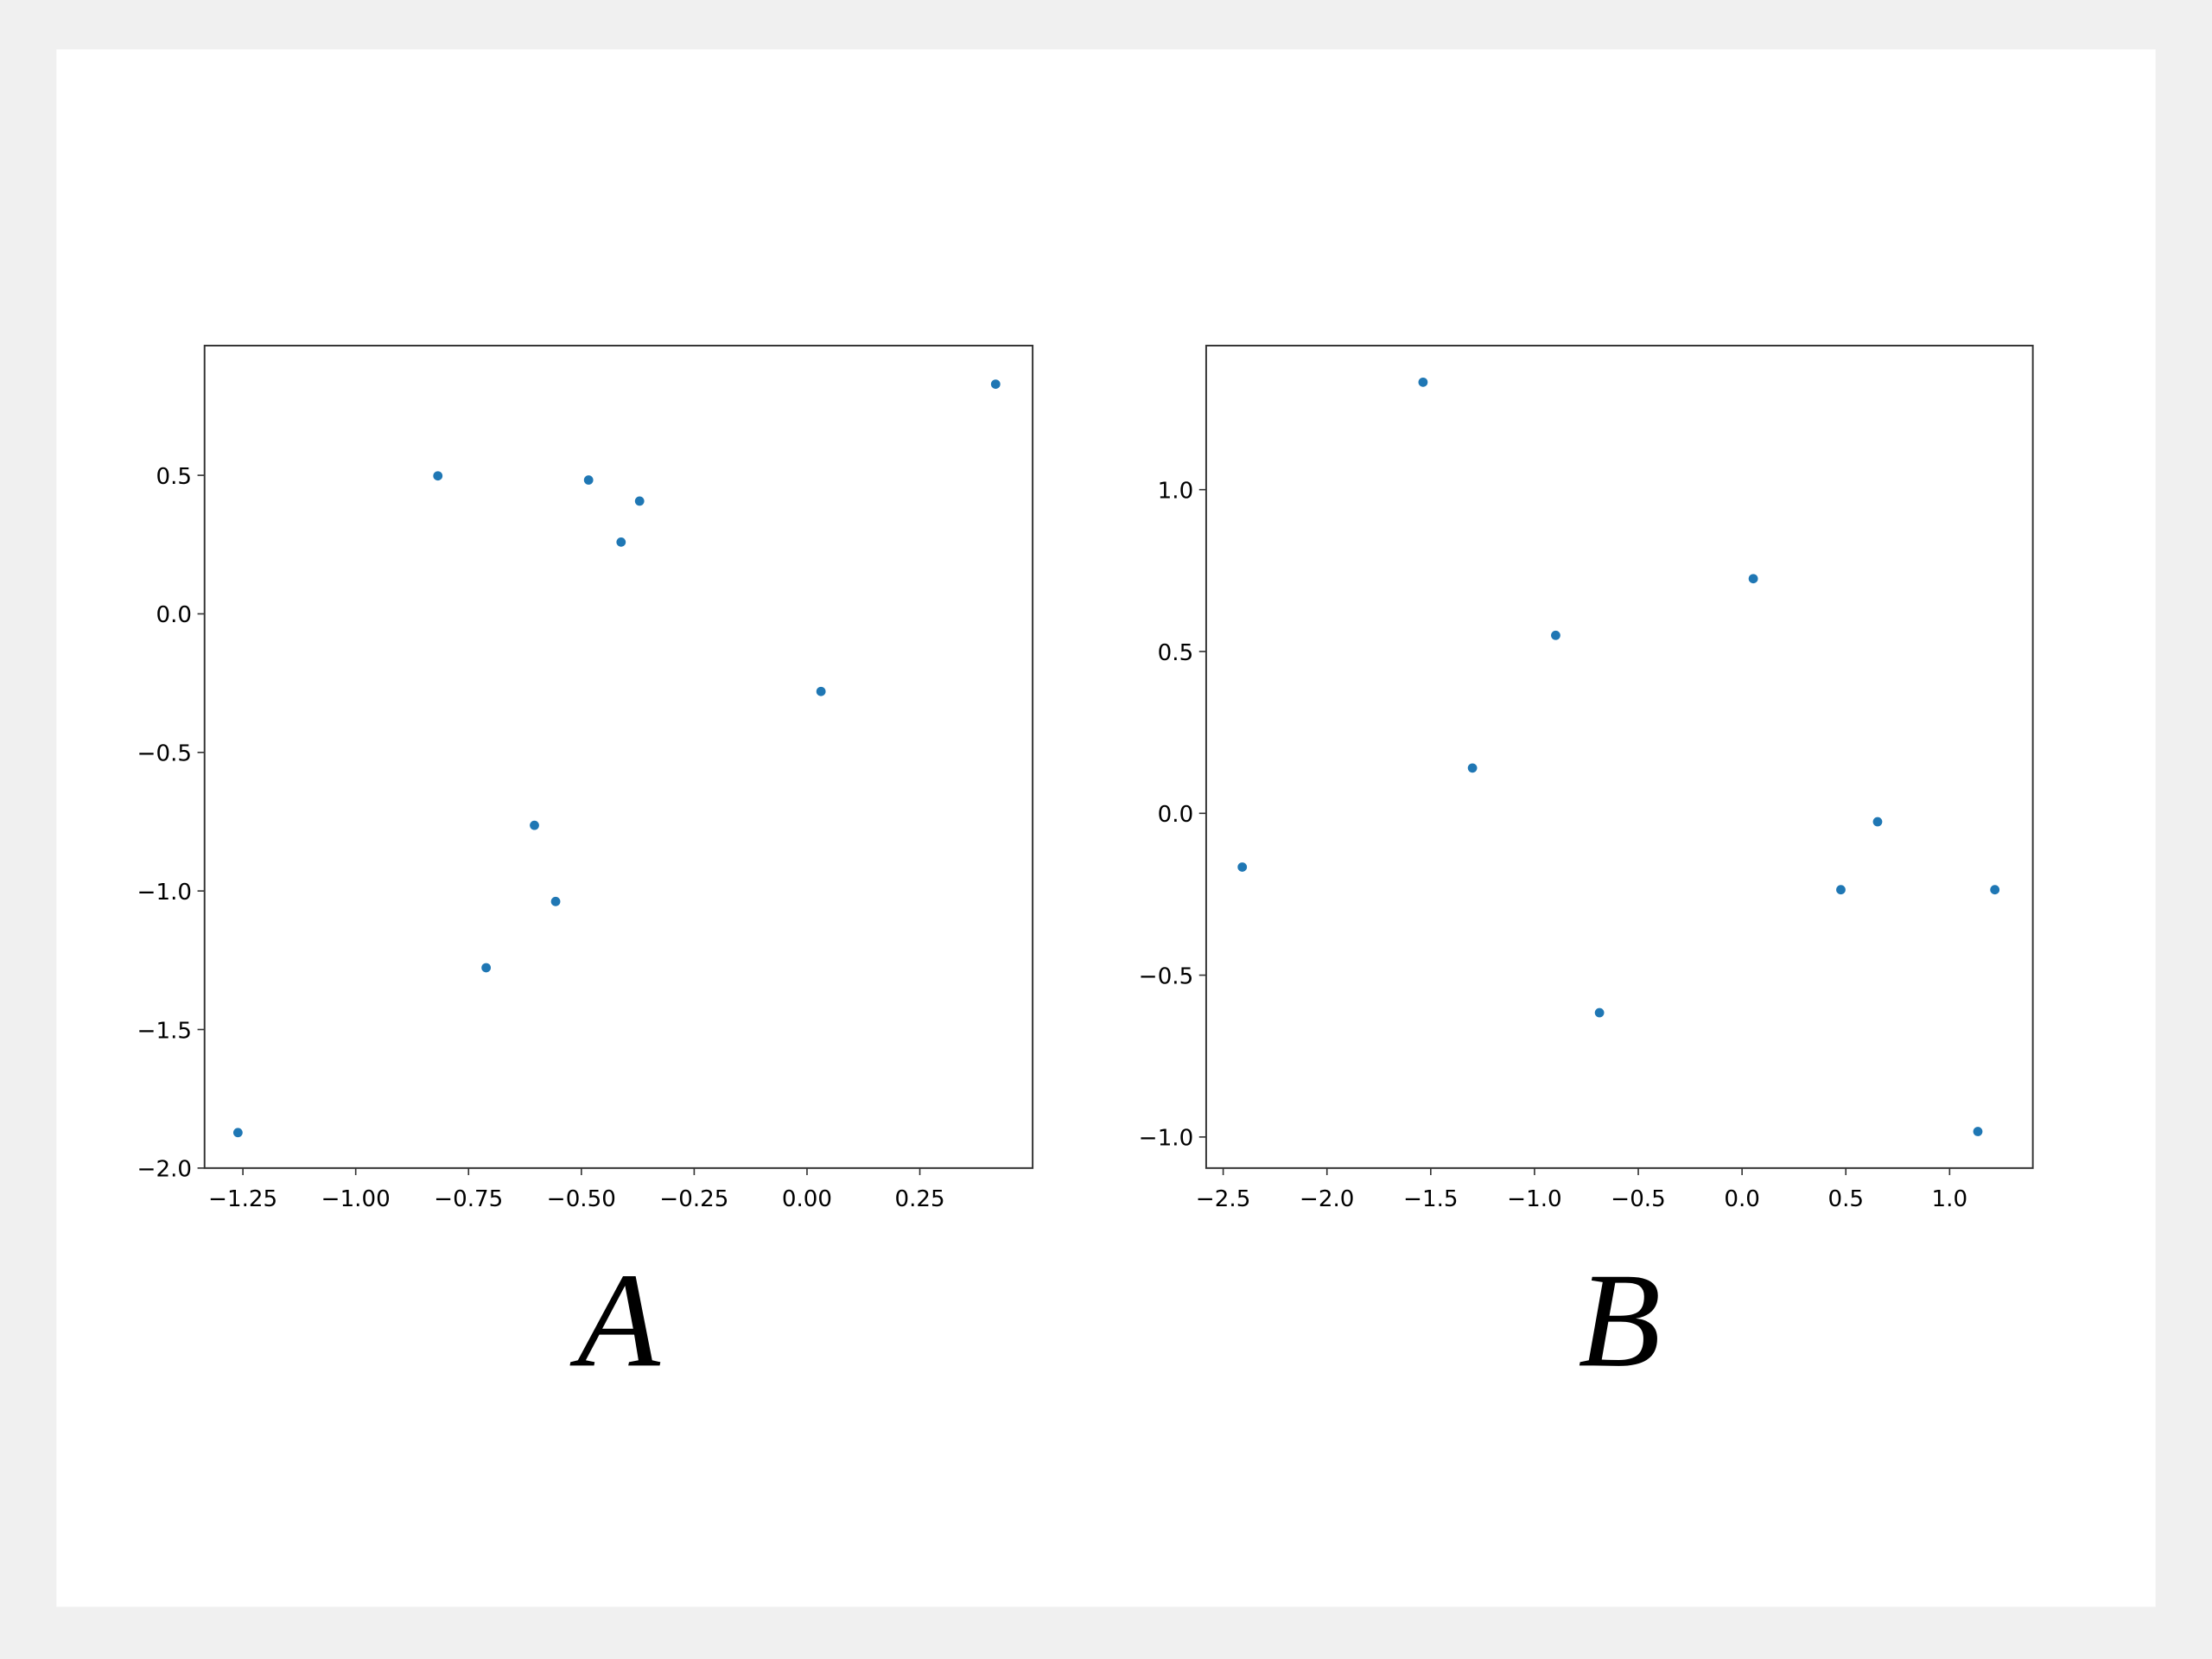 This screenshot has height=1659, width=2212. Describe the element at coordinates (919, 1199) in the screenshot. I see `x-tick-label: 0.25` at that location.